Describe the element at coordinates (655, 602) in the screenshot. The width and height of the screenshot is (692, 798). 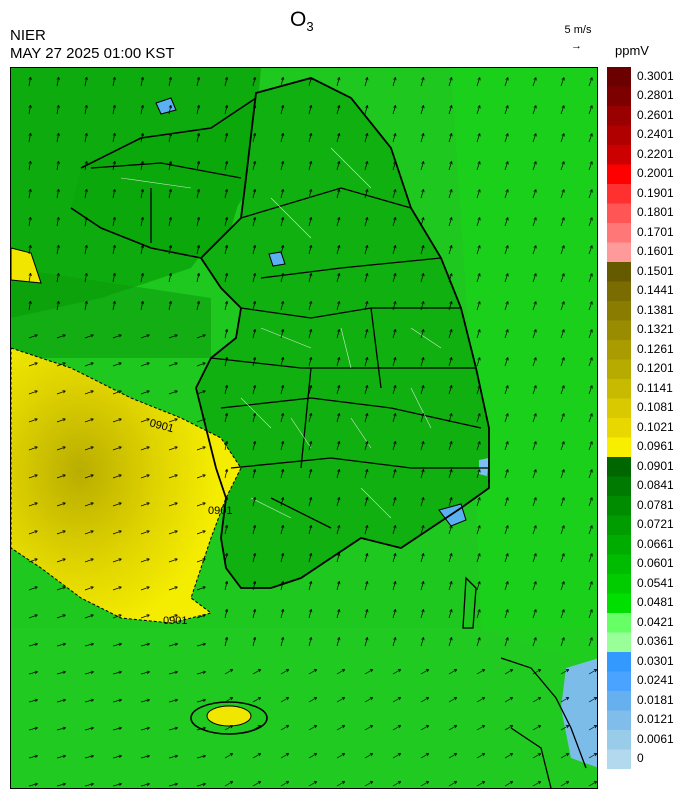
I see `color-scale-label: 0.0481` at that location.